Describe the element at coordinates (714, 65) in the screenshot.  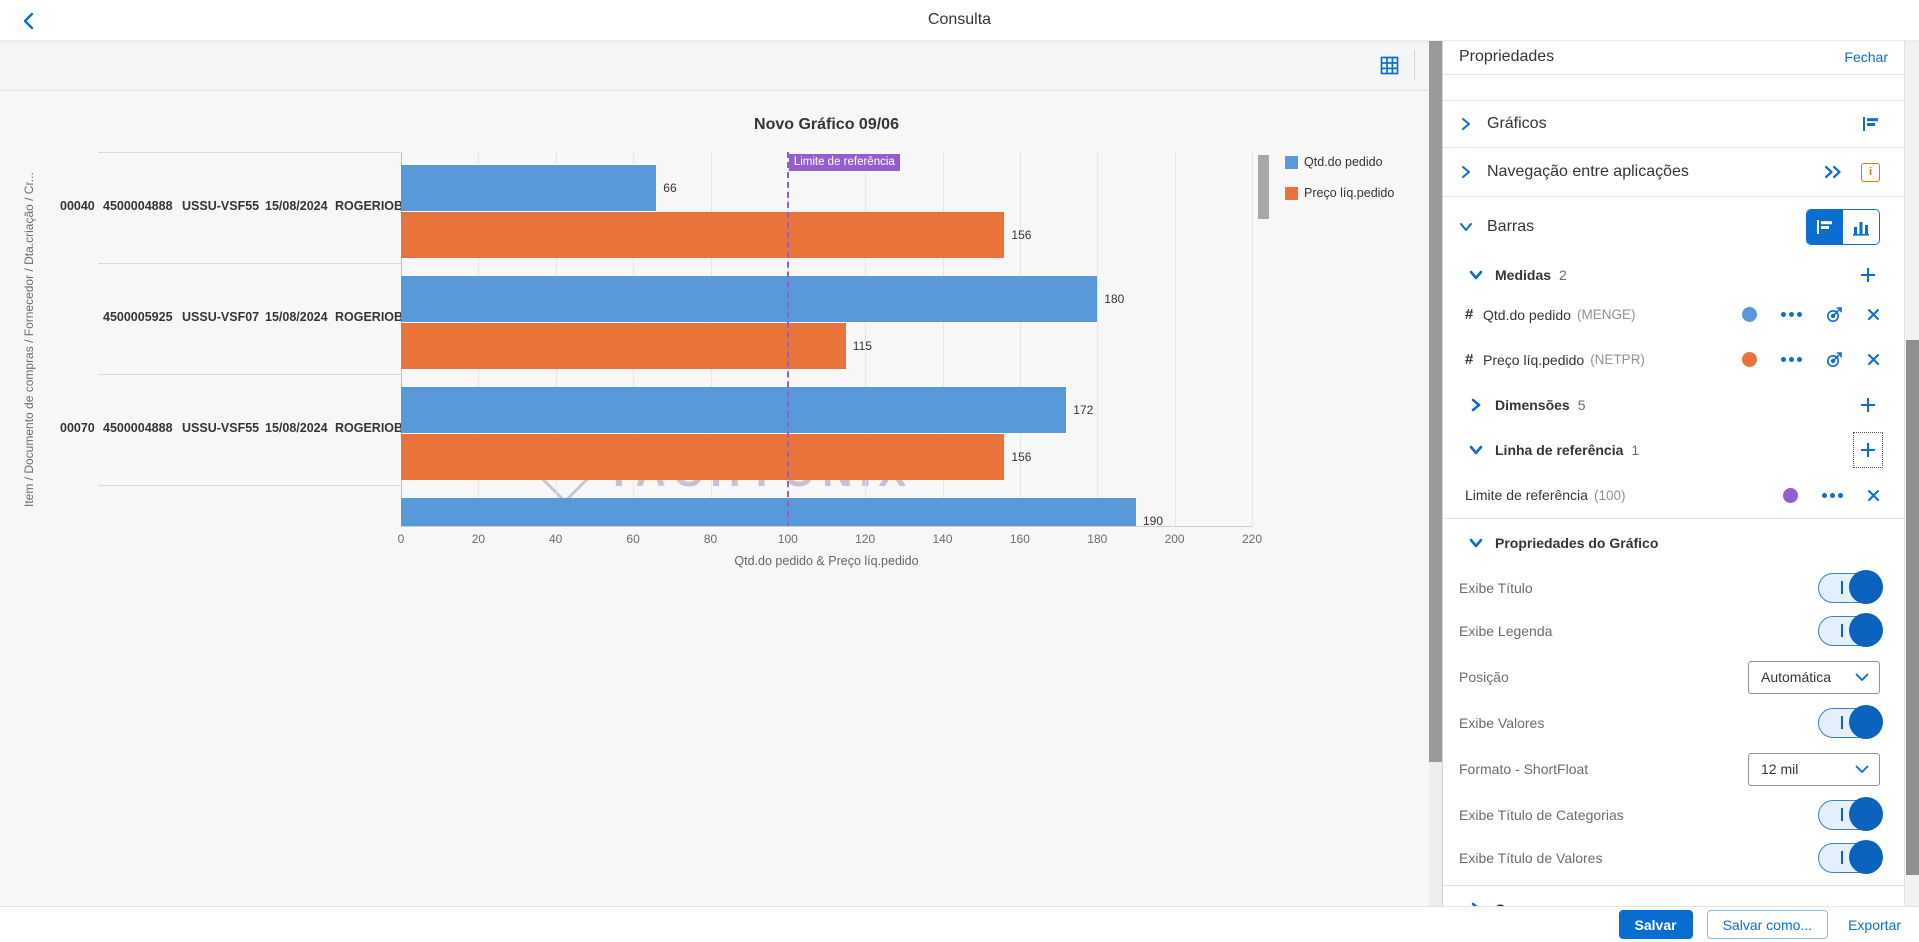
I see `chart-toolbar` at that location.